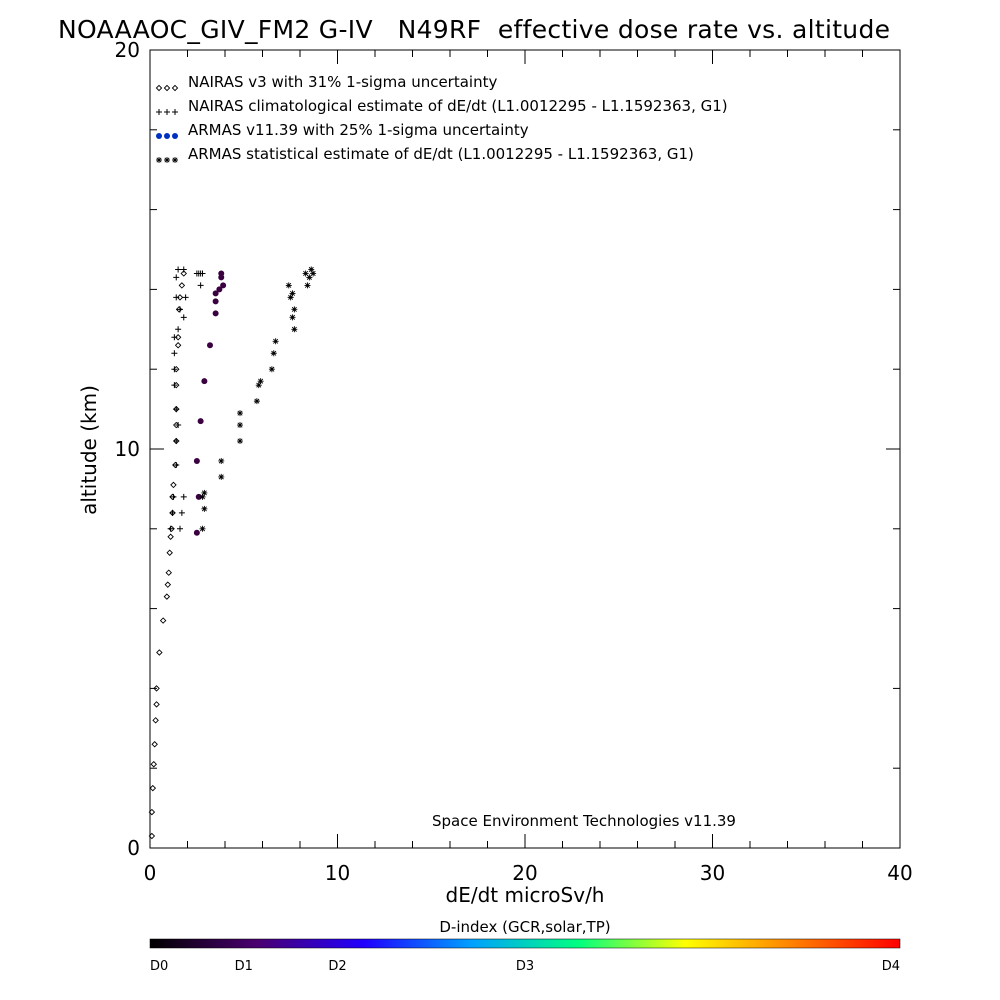  What do you see at coordinates (342, 82) in the screenshot?
I see `legend-label: NAIRAS v3 with 31% 1-sigma uncertainty` at bounding box center [342, 82].